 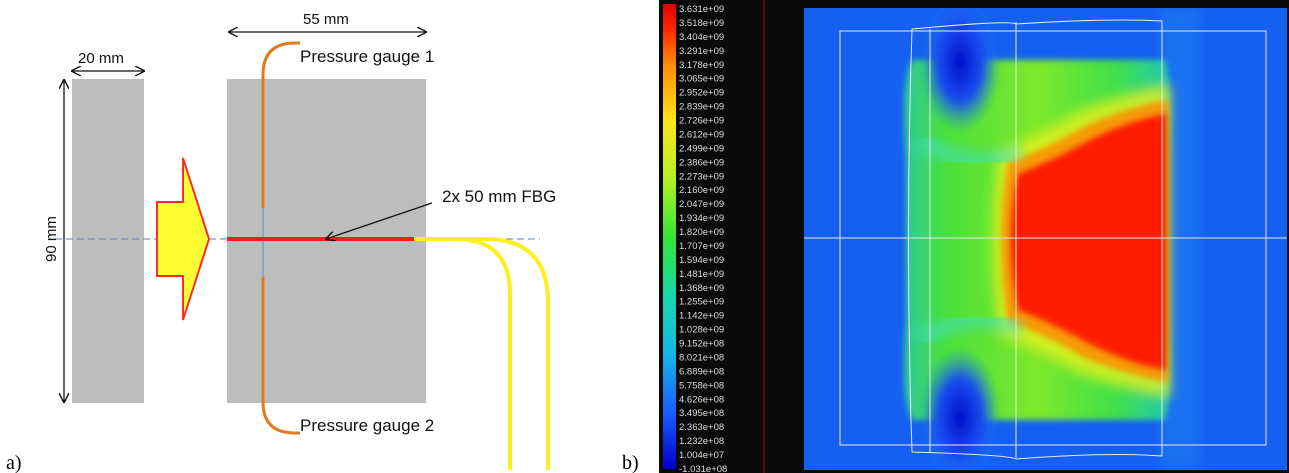 I want to click on colorbar-tick-label: 1.004e+07, so click(x=701, y=455).